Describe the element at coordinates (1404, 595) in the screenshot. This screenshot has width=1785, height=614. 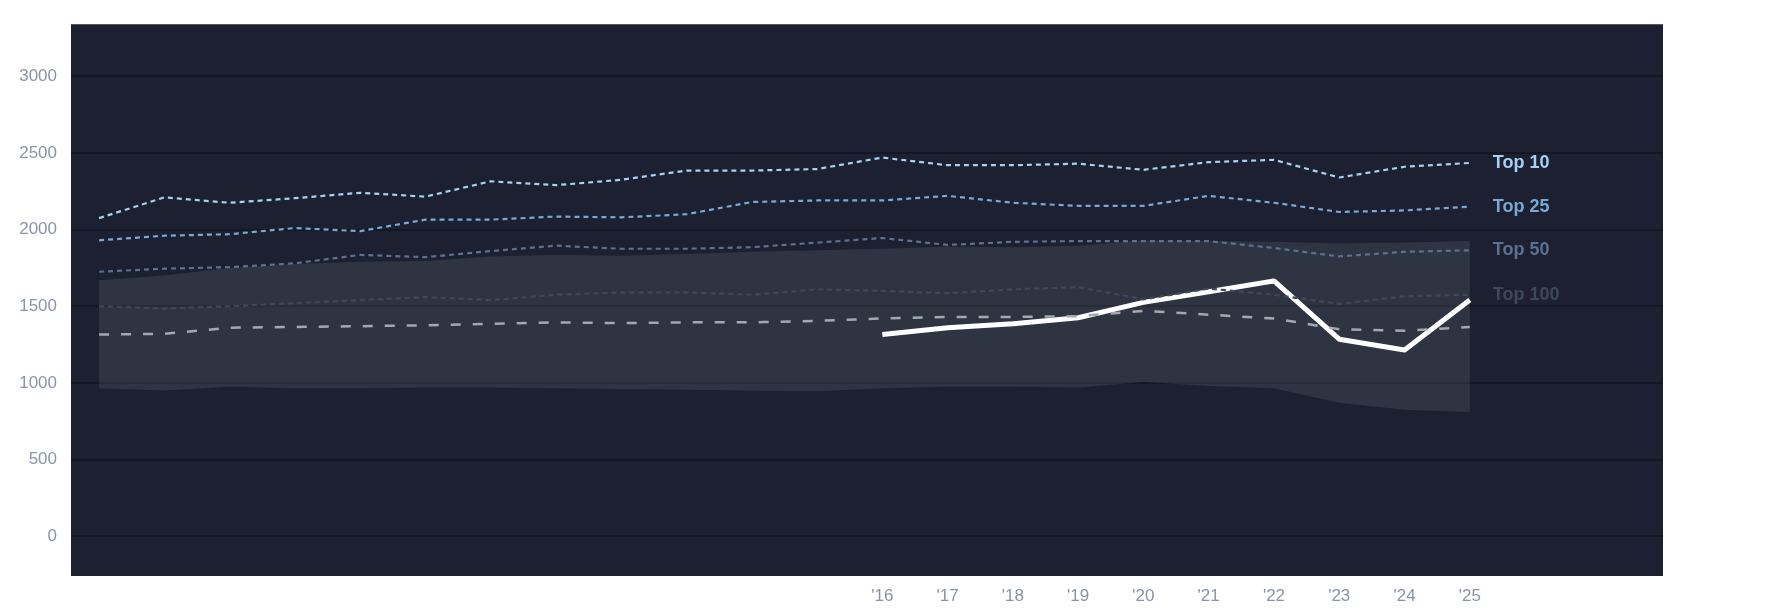
I see `x-tick-label: '24` at that location.